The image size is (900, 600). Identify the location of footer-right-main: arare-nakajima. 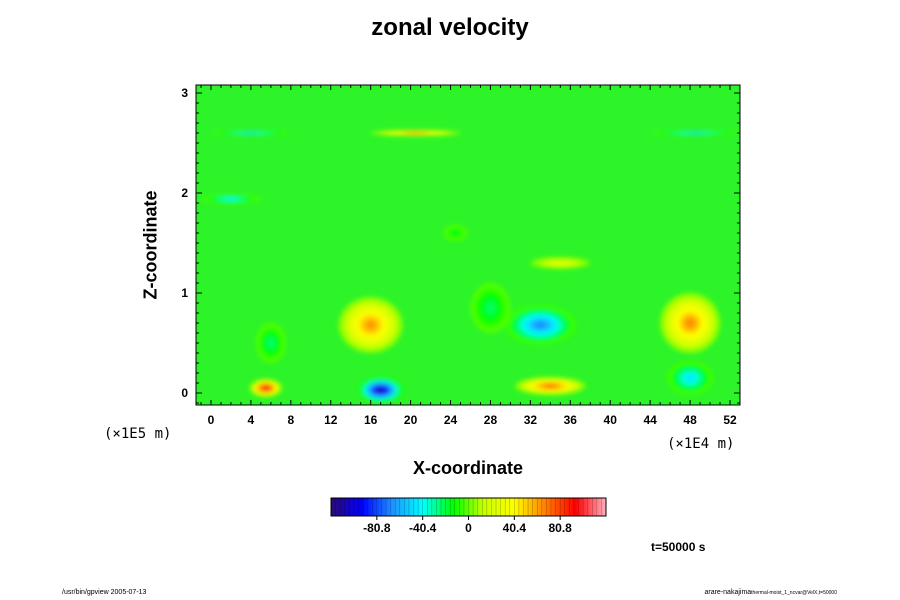
(728, 592).